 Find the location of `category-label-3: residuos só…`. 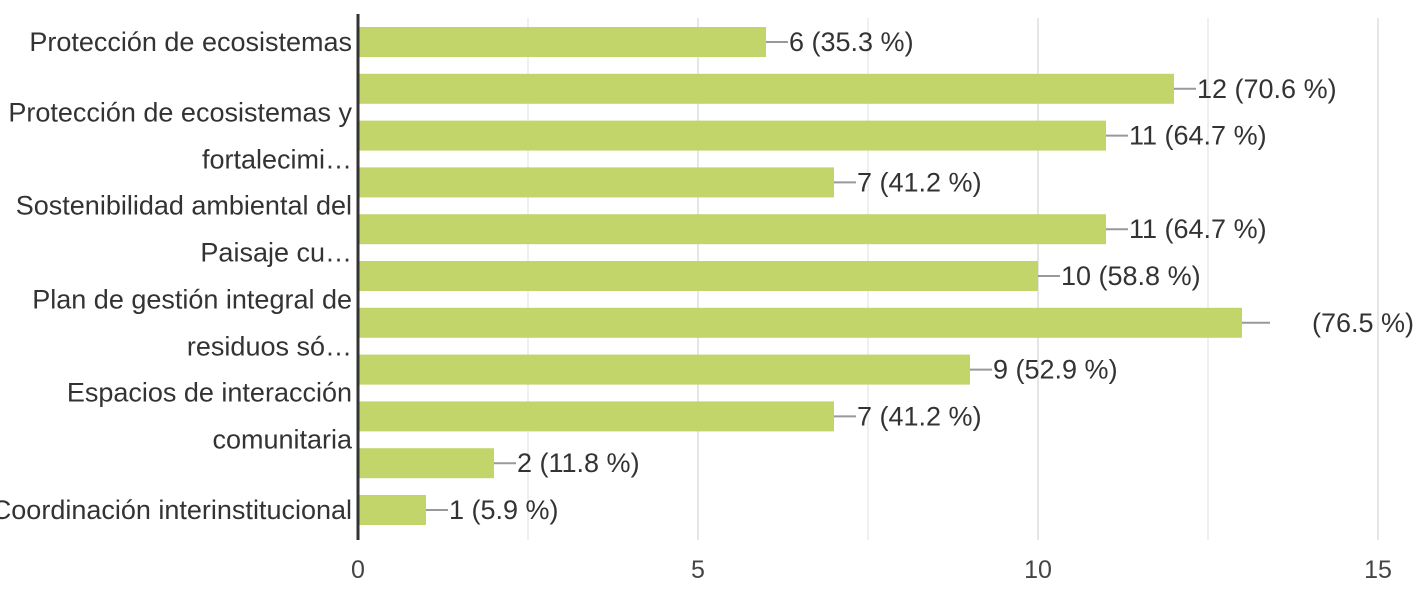

category-label-3: residuos só… is located at coordinates (269, 347).